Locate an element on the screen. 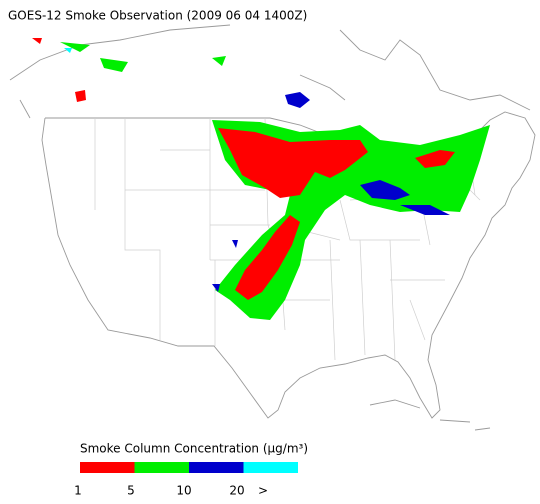 The height and width of the screenshot is (504, 540). legend-tick-label: > is located at coordinates (263, 491).